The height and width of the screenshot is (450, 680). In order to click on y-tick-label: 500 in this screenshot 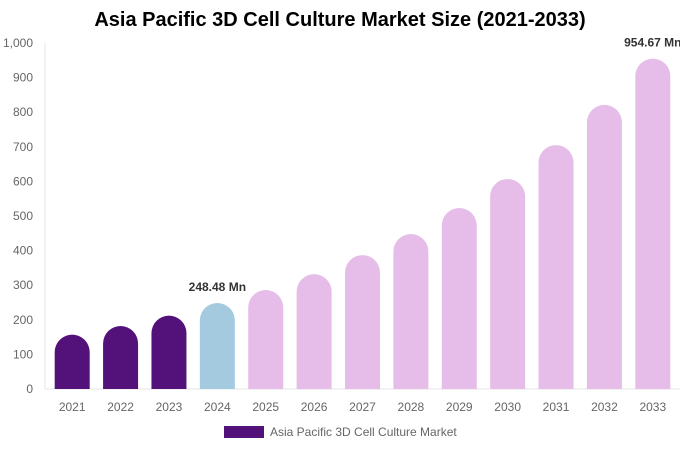, I will do `click(23, 216)`.